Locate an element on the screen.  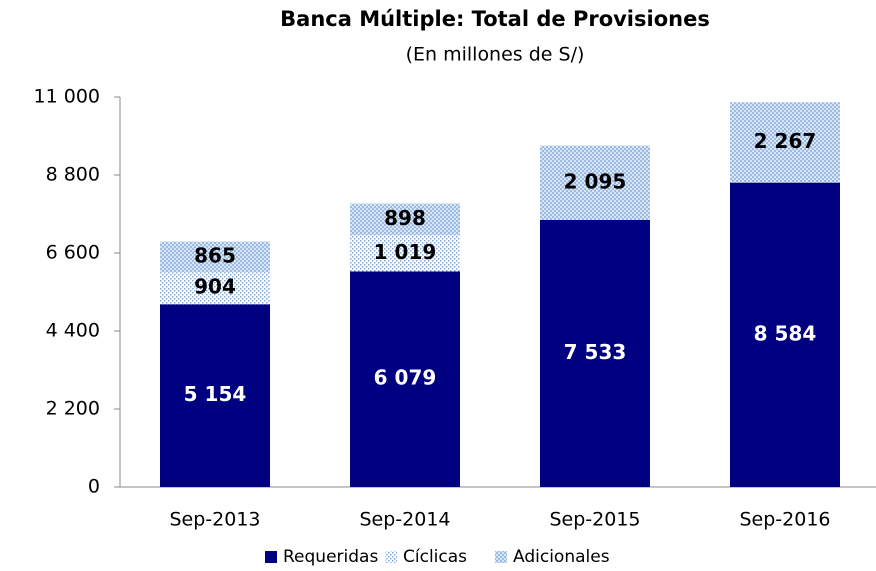
legend-label: Cíclicas is located at coordinates (435, 557).